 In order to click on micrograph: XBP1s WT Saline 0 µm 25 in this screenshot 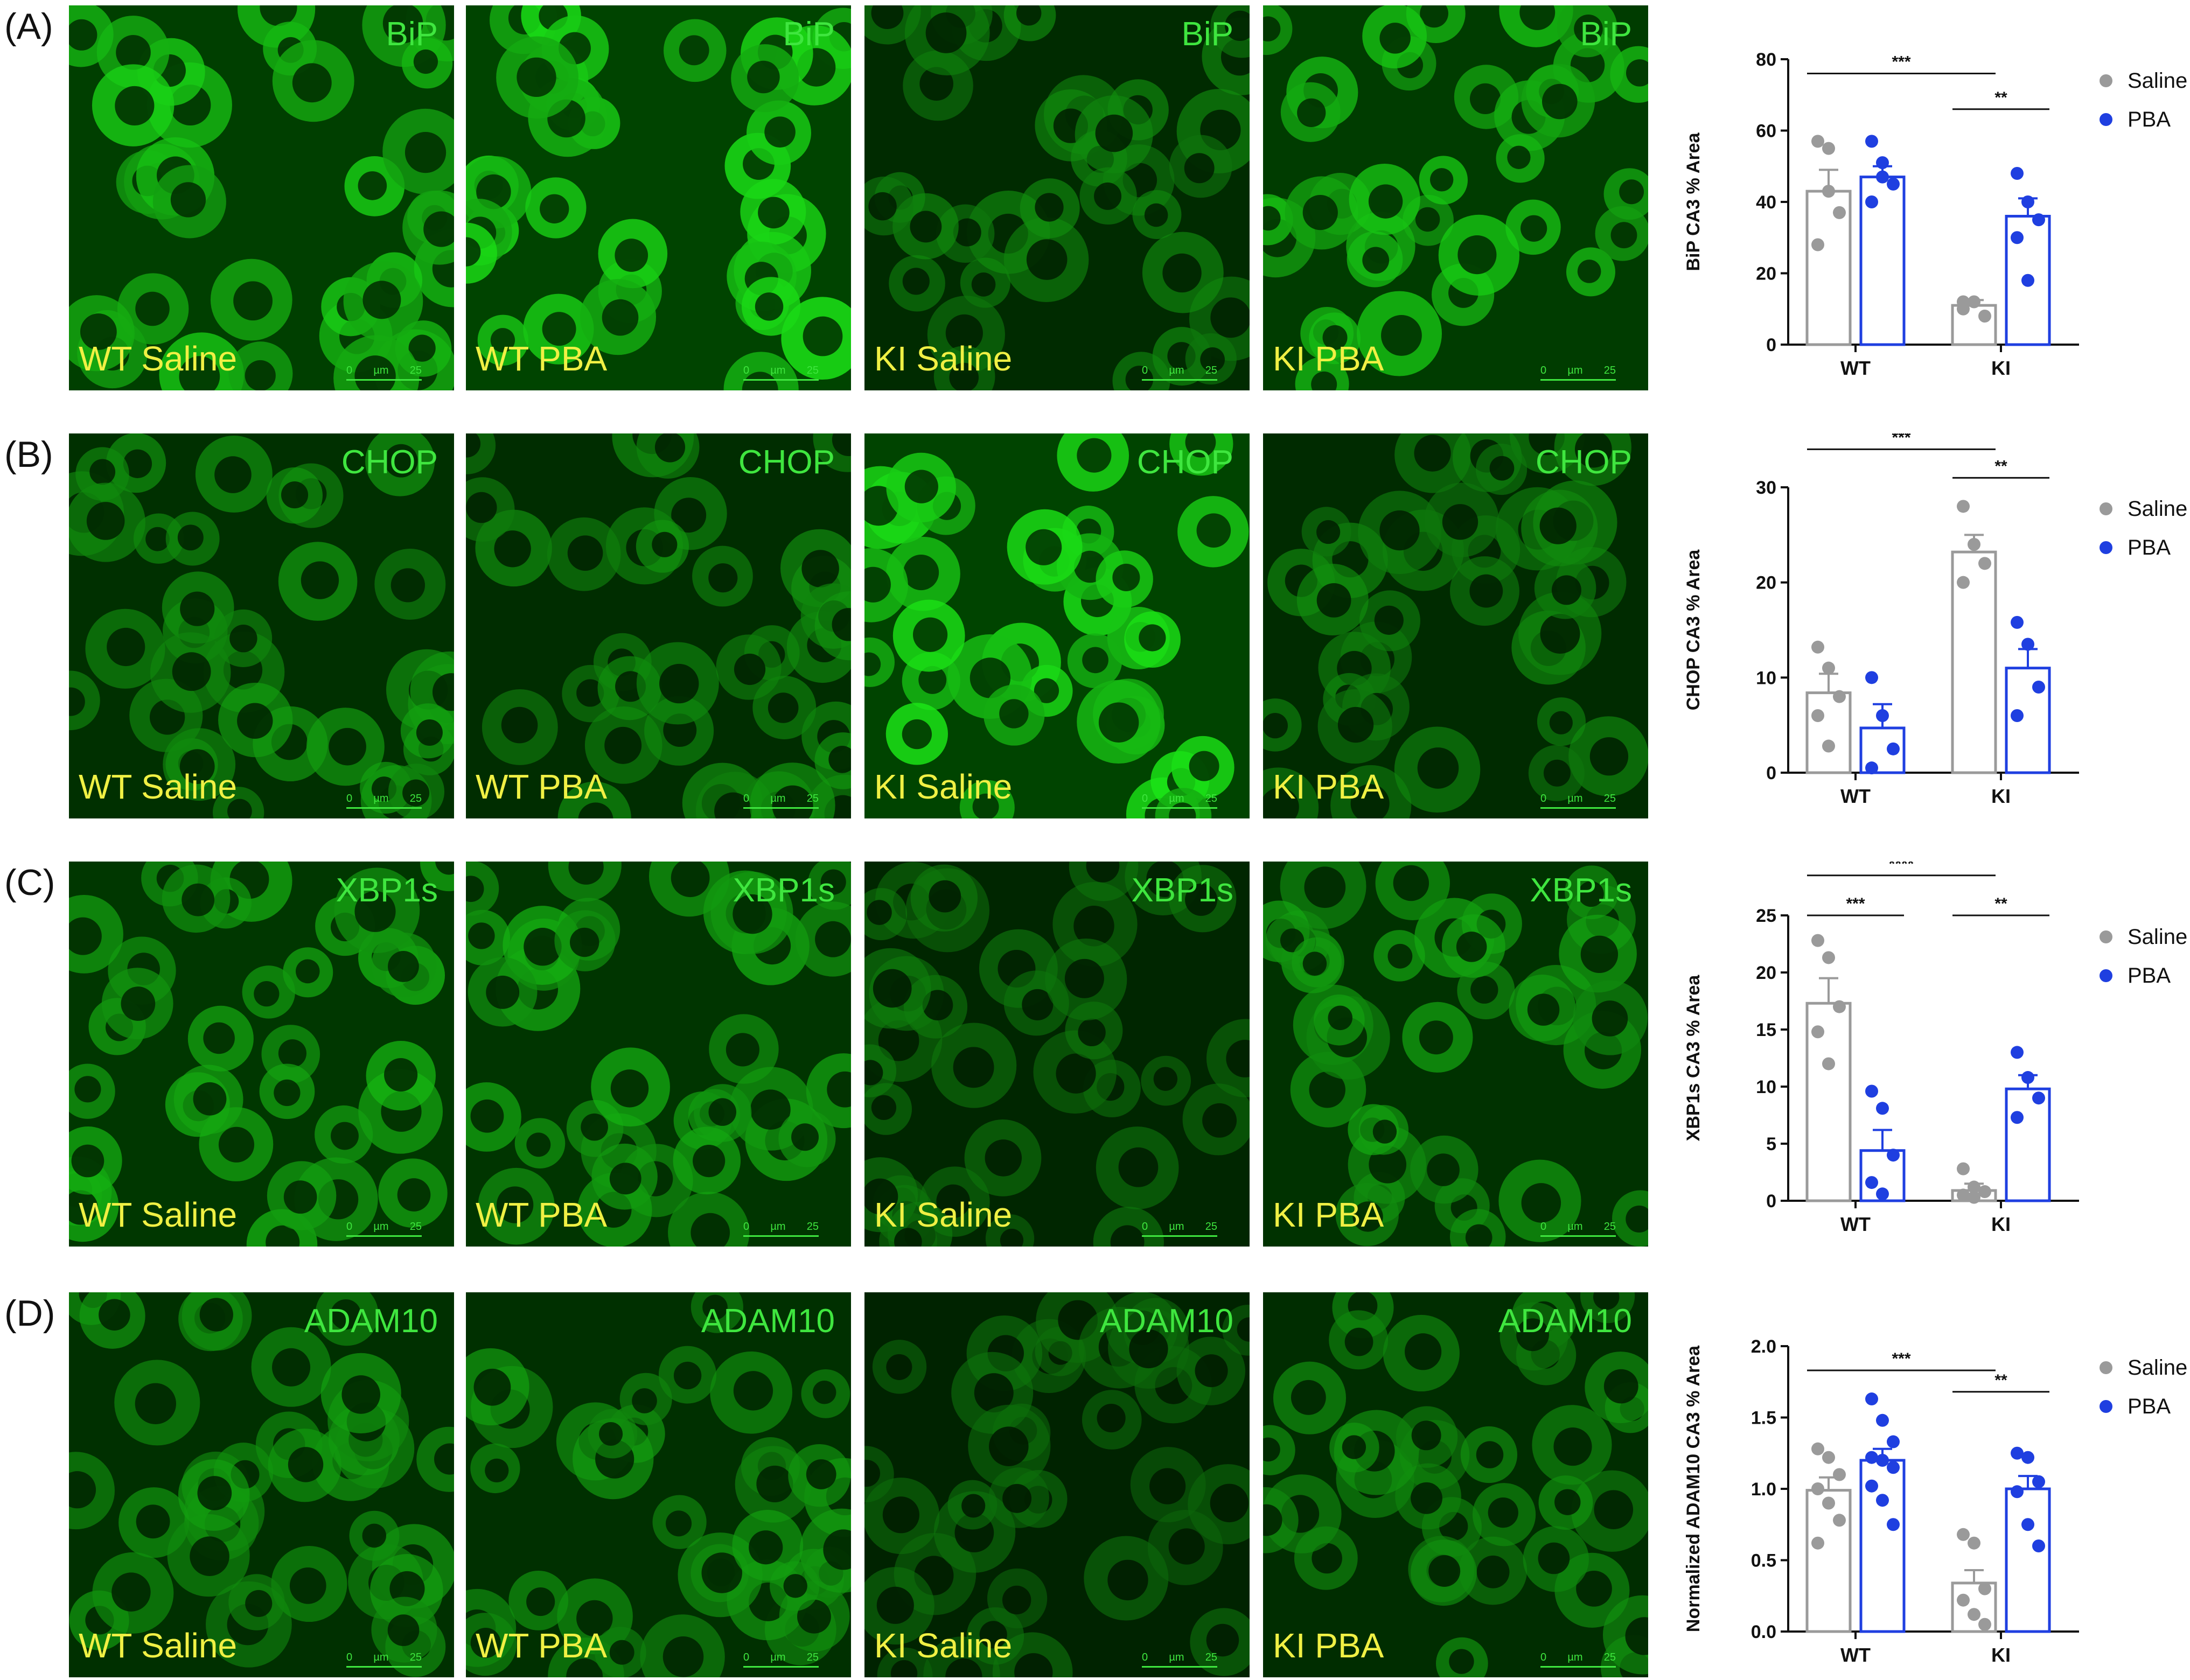, I will do `click(261, 1054)`.